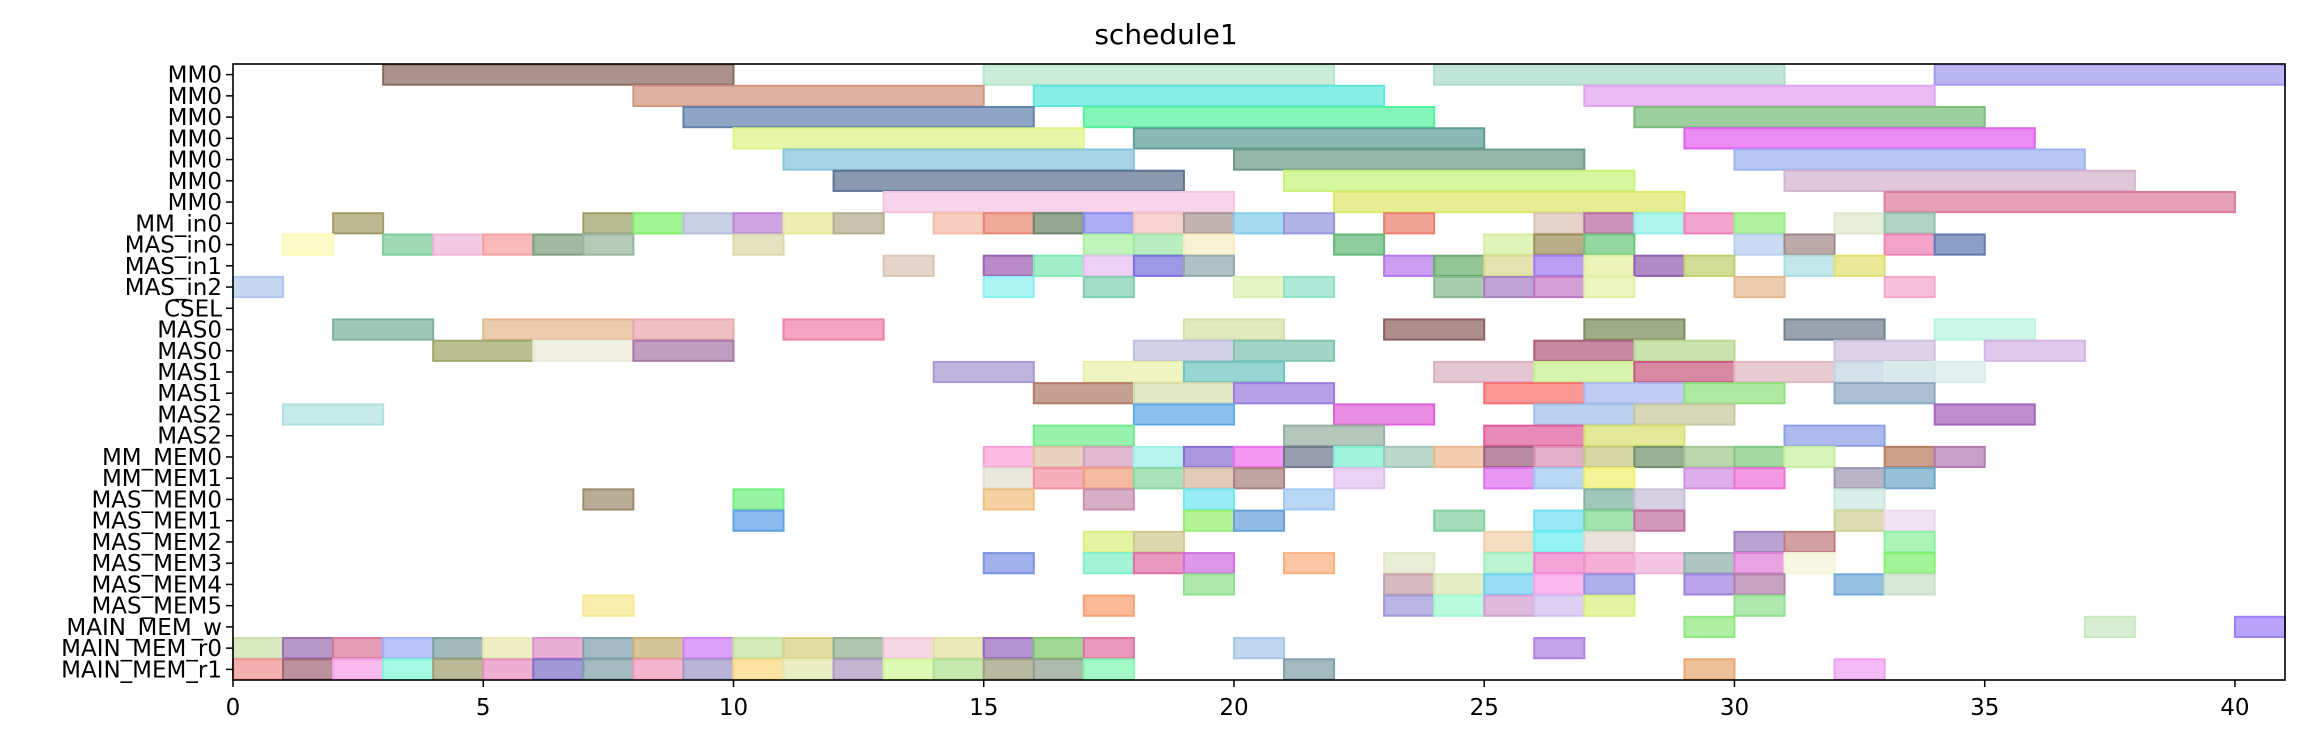  What do you see at coordinates (156, 585) in the screenshot?
I see `y-tick-label: MAS_MEM4` at bounding box center [156, 585].